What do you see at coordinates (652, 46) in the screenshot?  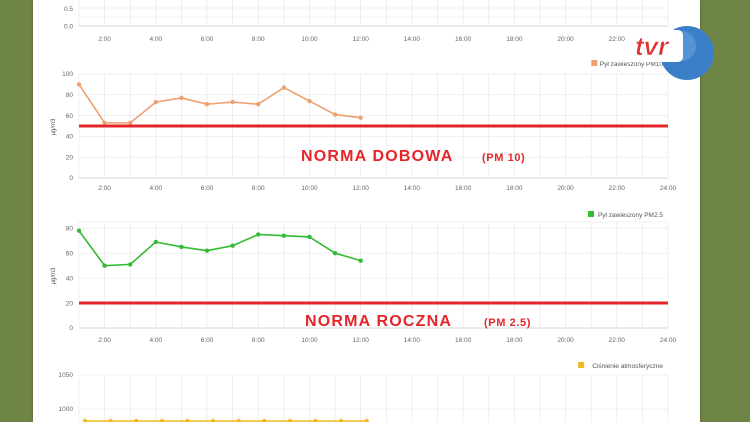 I see `logo-text: tvr` at bounding box center [652, 46].